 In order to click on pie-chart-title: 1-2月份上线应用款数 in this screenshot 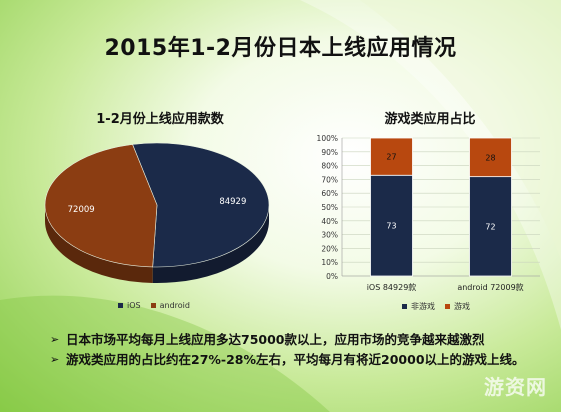, I will do `click(160, 119)`.